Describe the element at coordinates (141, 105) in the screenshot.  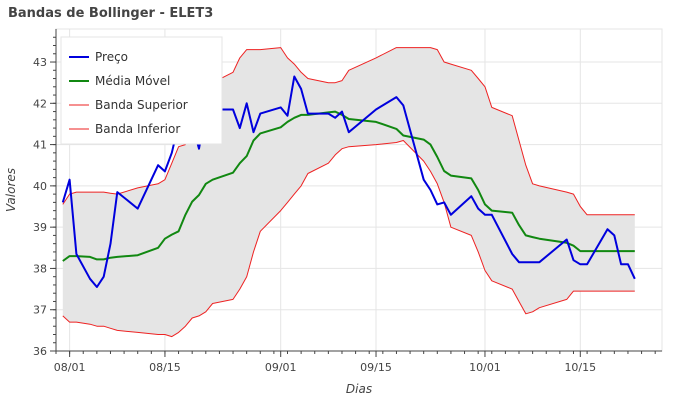
I see `legend-label: Banda Superior` at that location.